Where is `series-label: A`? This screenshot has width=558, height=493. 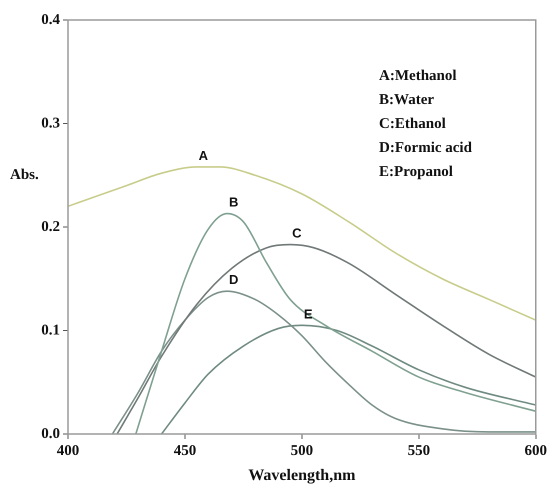 series-label: A is located at coordinates (203, 156).